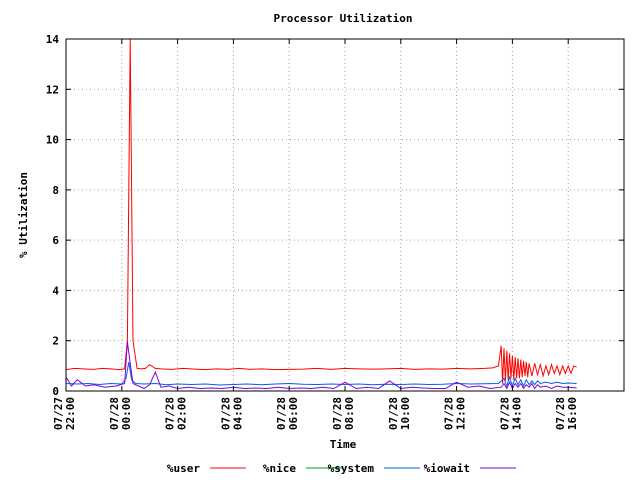 The height and width of the screenshot is (480, 640). What do you see at coordinates (351, 468) in the screenshot?
I see `legend-label: %system` at bounding box center [351, 468].